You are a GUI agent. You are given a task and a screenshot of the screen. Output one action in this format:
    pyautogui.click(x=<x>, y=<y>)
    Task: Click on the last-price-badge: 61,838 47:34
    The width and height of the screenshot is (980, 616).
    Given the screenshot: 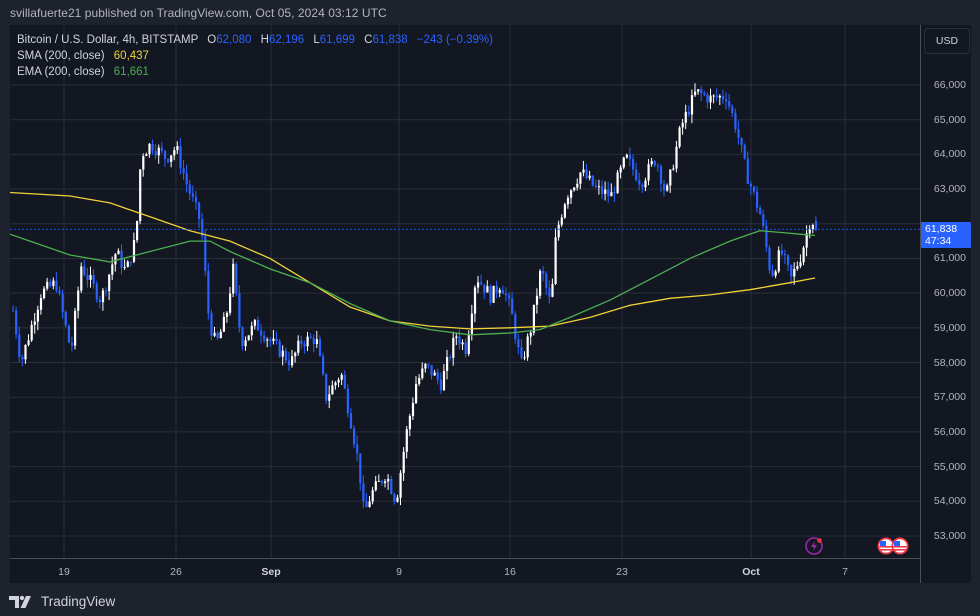 What is the action you would take?
    pyautogui.click(x=946, y=235)
    